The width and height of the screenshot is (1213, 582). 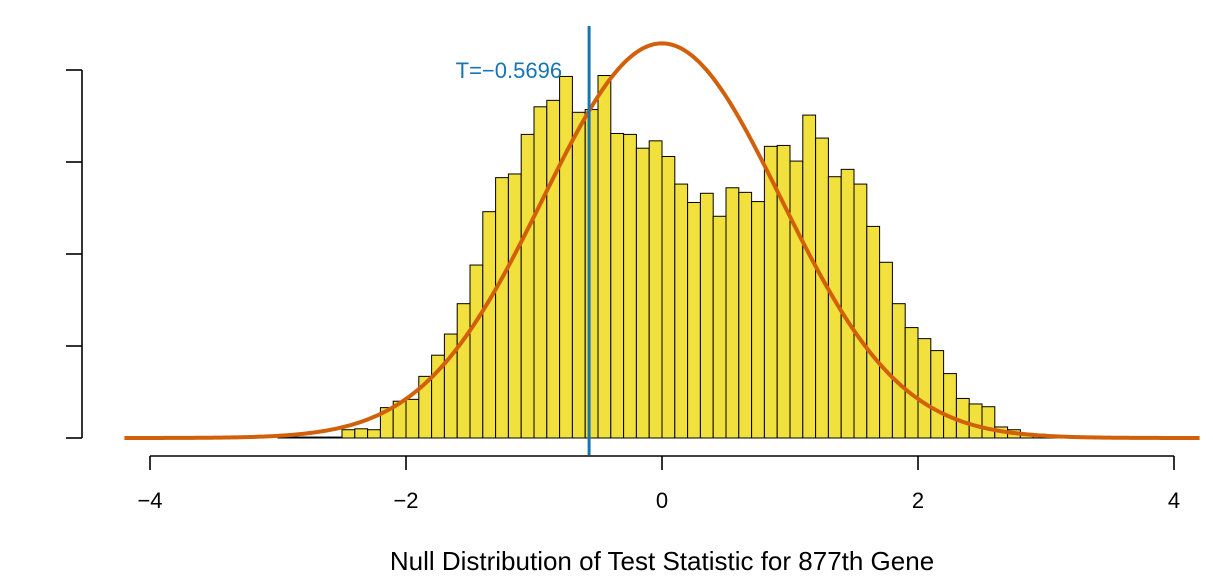 I want to click on x-tick-label-4: 4, so click(x=1174, y=500).